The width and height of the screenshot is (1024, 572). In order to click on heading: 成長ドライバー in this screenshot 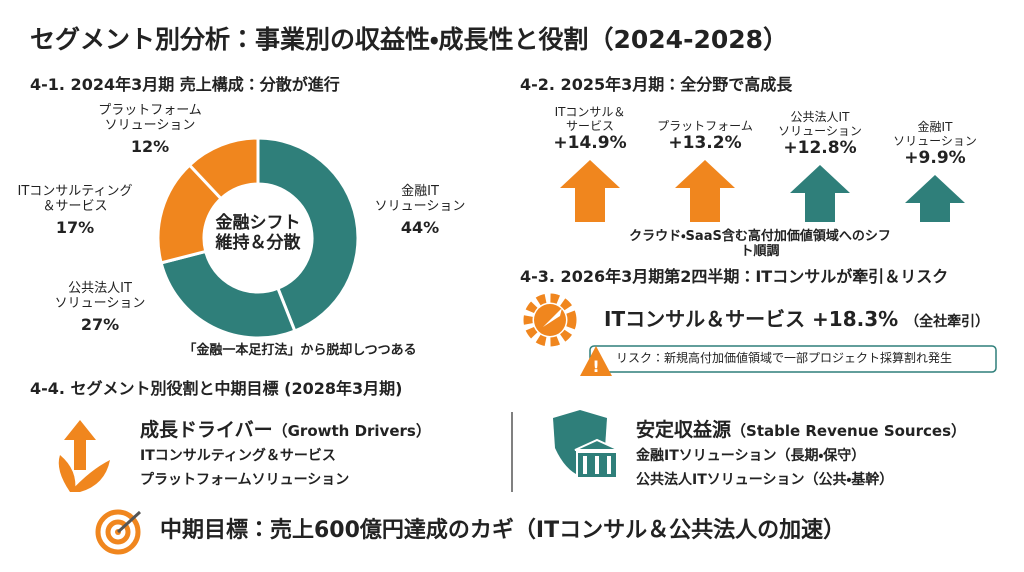, I will do `click(206, 430)`.